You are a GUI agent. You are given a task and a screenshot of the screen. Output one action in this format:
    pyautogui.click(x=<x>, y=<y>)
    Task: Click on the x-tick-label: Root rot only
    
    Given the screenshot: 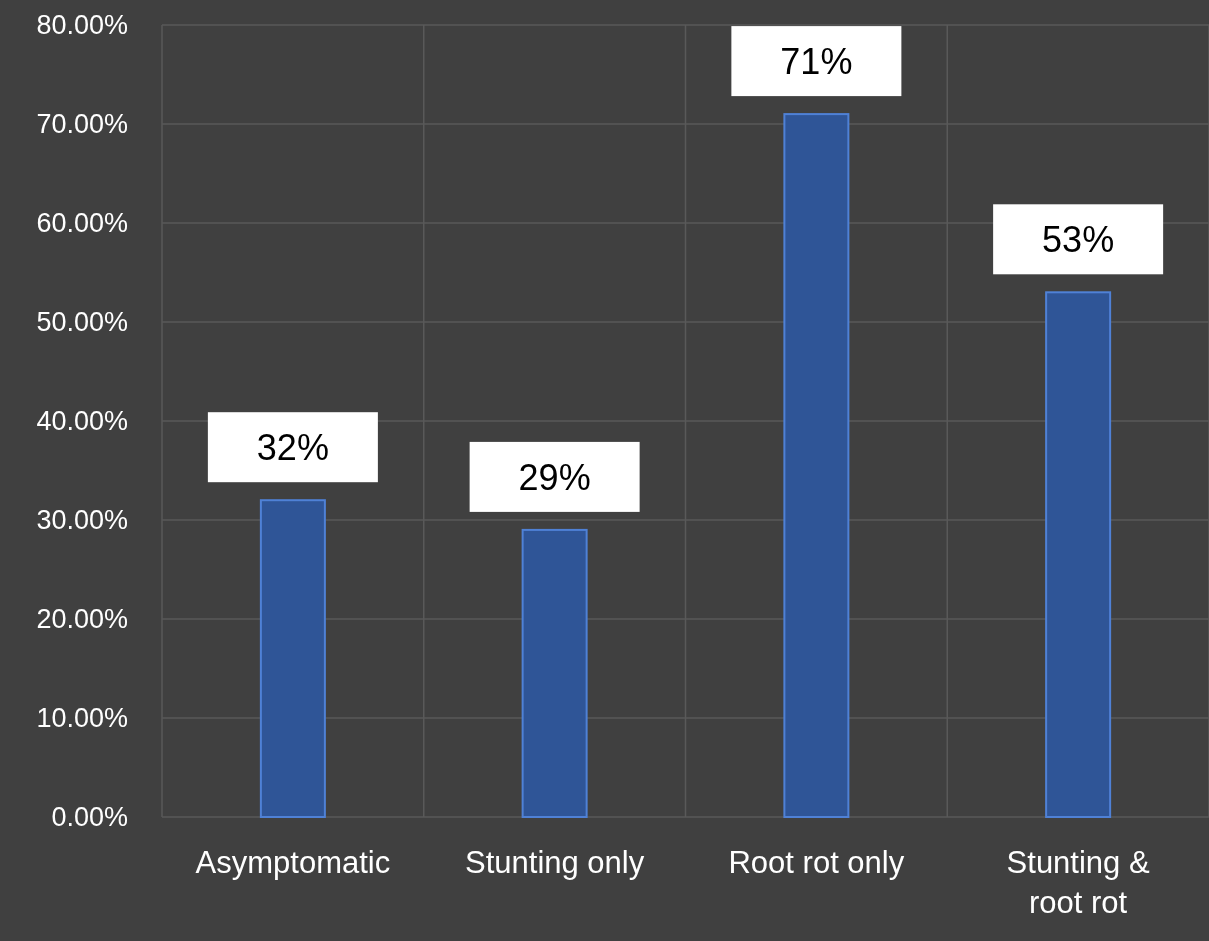 What is the action you would take?
    pyautogui.click(x=816, y=862)
    